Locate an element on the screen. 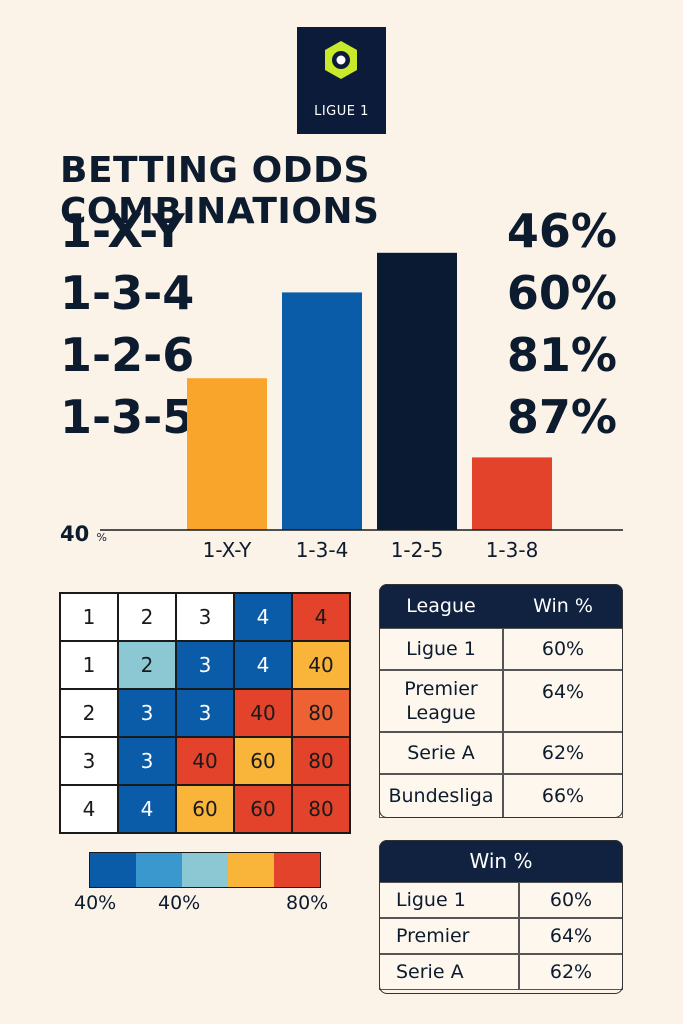 The image size is (683, 1024). logo-text: LIGUE 1 is located at coordinates (341, 111).